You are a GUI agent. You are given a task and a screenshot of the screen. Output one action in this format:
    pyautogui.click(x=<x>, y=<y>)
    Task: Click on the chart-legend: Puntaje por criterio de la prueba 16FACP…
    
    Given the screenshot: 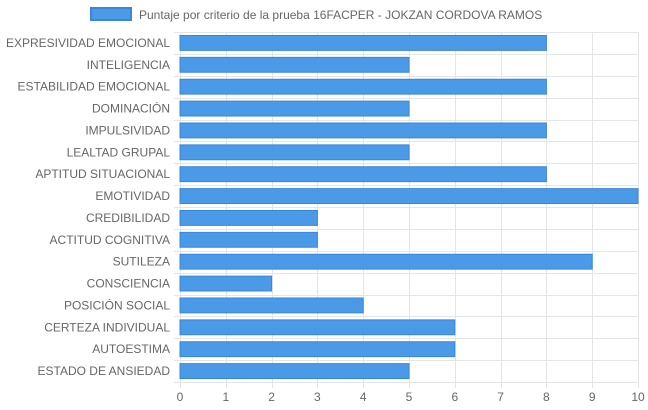 What is the action you would take?
    pyautogui.click(x=316, y=14)
    